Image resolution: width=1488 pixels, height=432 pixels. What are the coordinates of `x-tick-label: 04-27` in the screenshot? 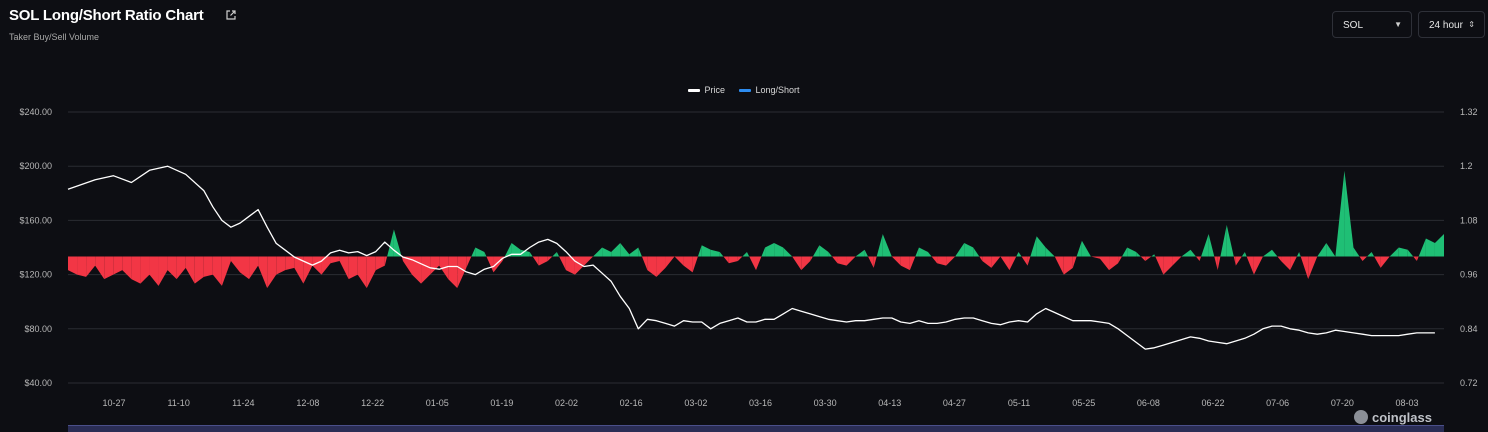 It's located at (954, 403).